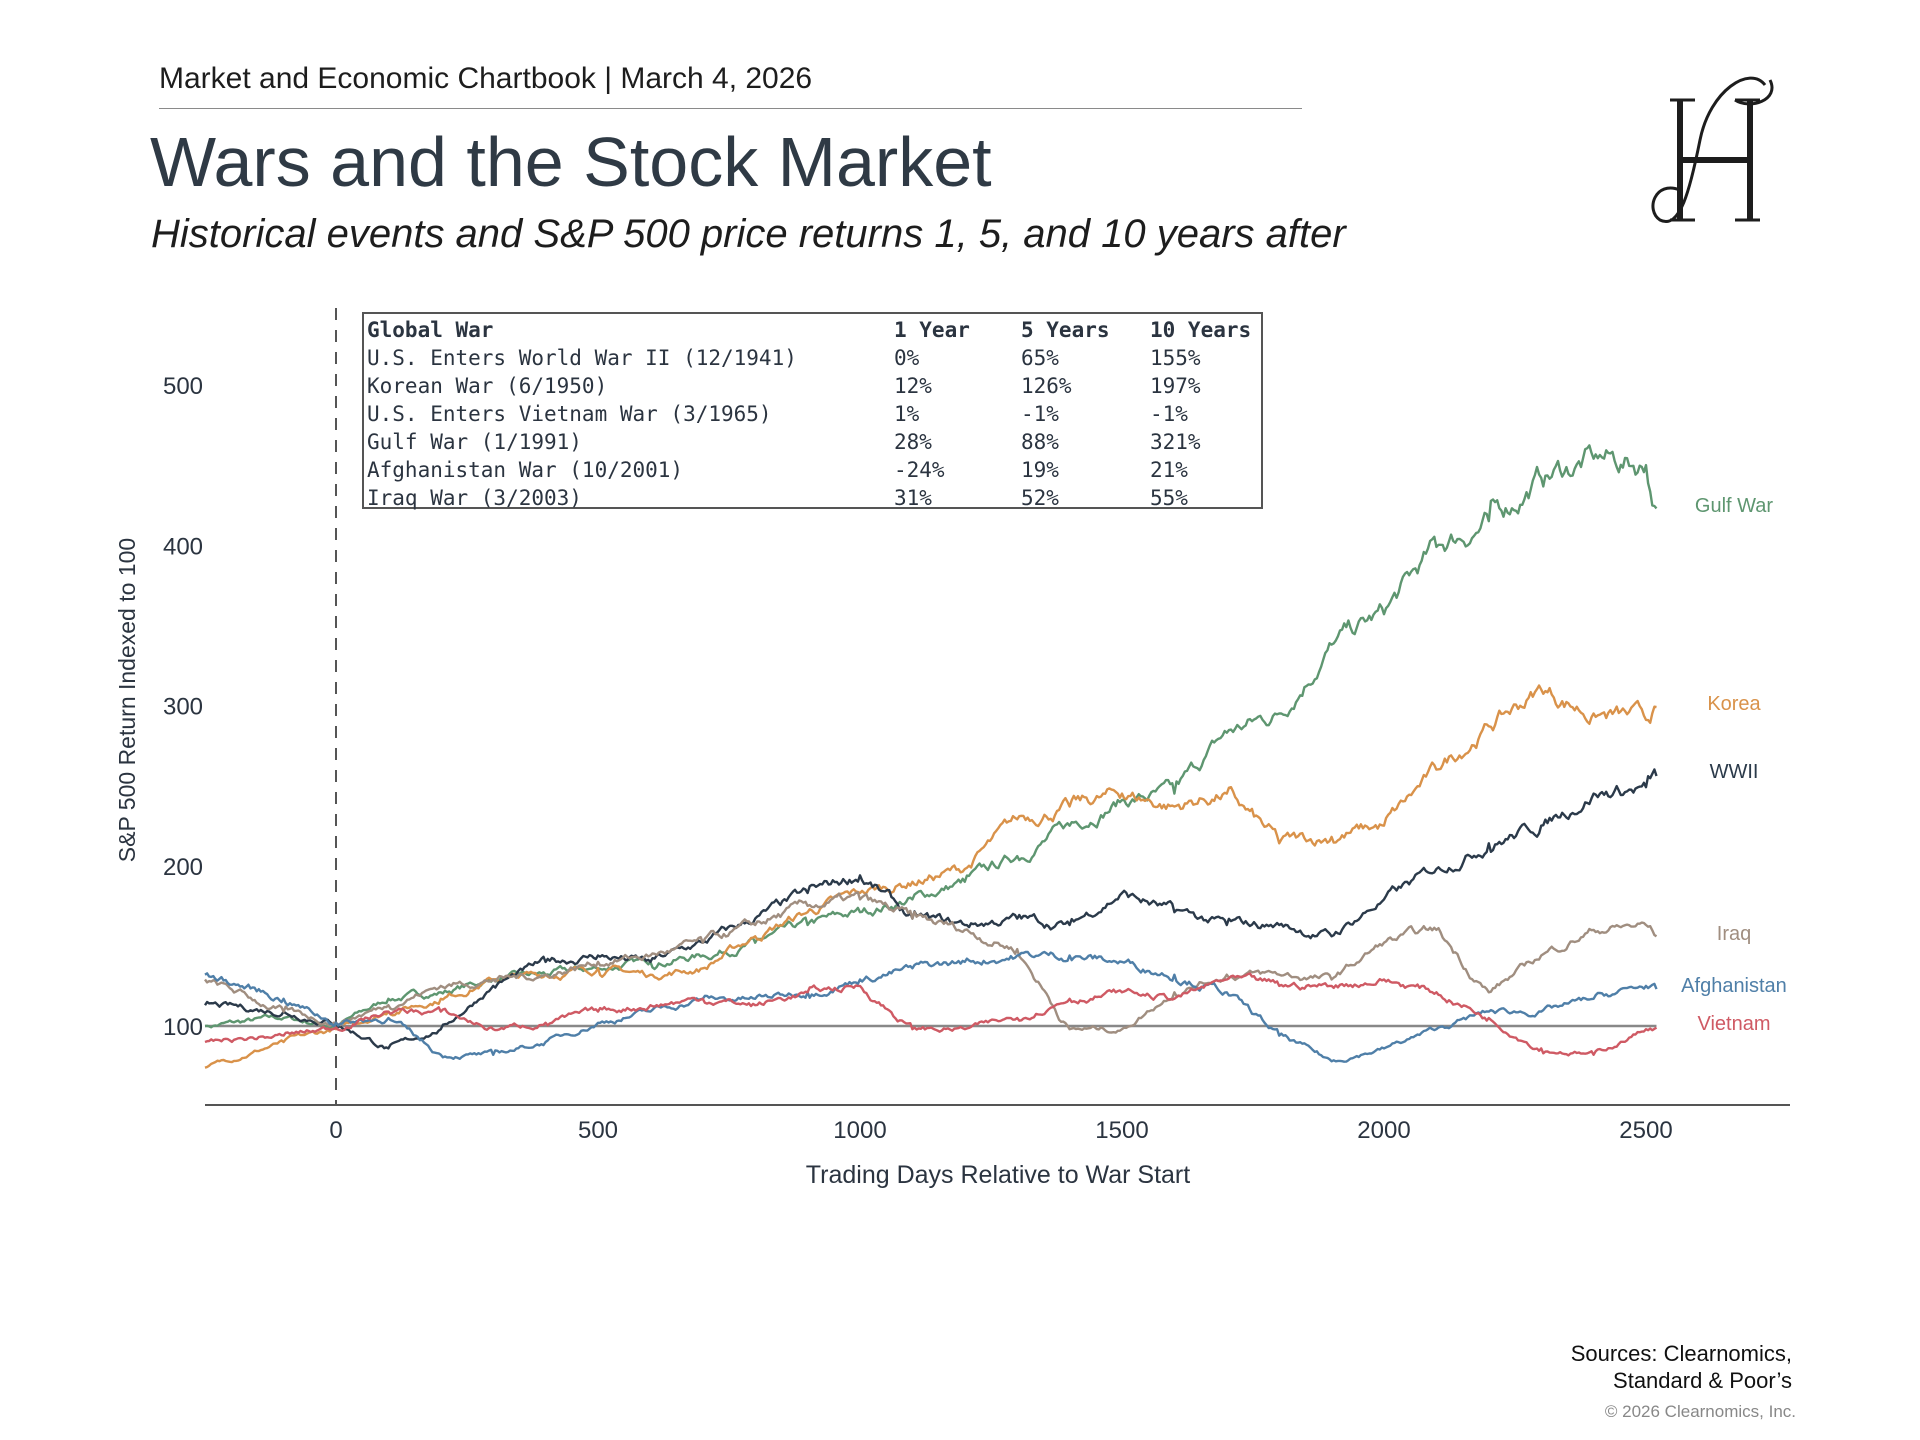 The image size is (1920, 1440). What do you see at coordinates (1175, 442) in the screenshot?
I see `table-cell: 321%` at bounding box center [1175, 442].